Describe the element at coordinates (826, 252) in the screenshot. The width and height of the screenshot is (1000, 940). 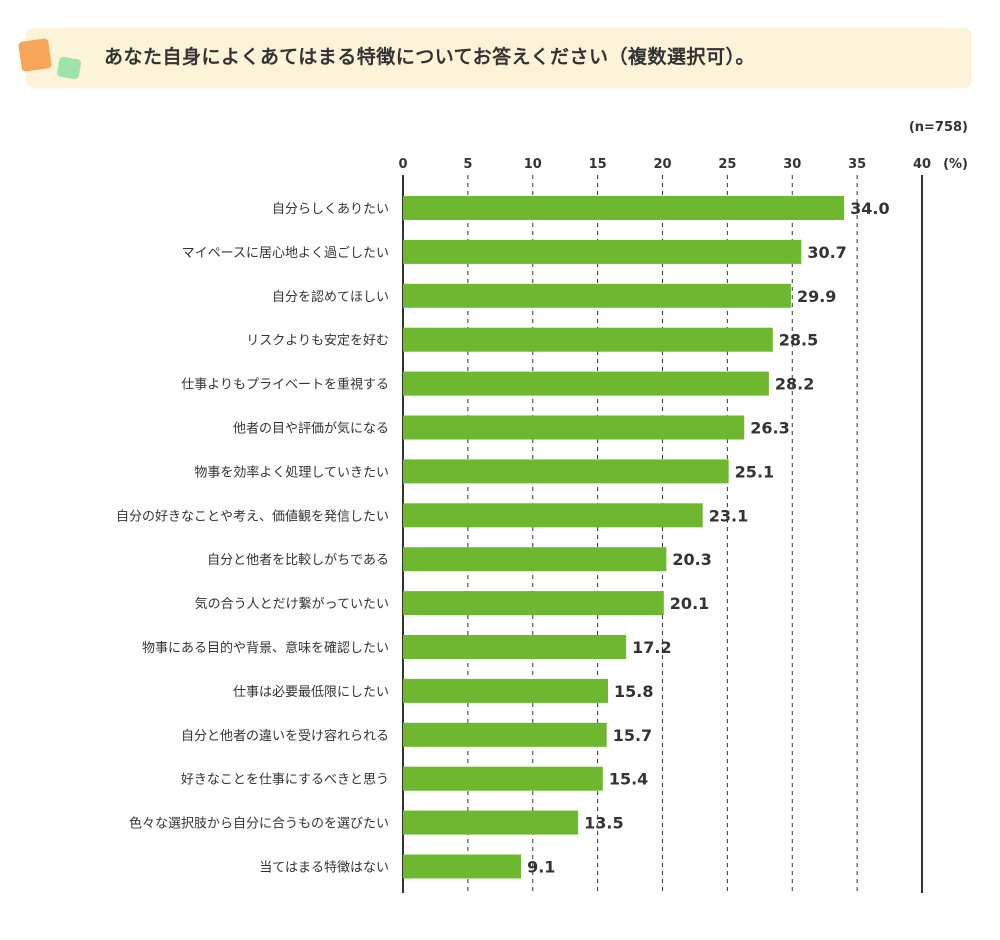
I see `data-label: 30.7` at that location.